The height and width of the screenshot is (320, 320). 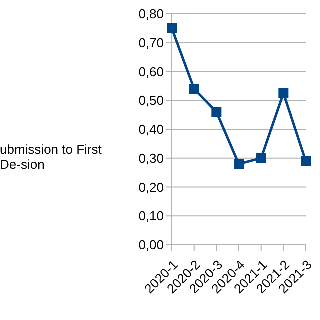 I want to click on y-tick-label: 0,50, so click(x=151, y=100).